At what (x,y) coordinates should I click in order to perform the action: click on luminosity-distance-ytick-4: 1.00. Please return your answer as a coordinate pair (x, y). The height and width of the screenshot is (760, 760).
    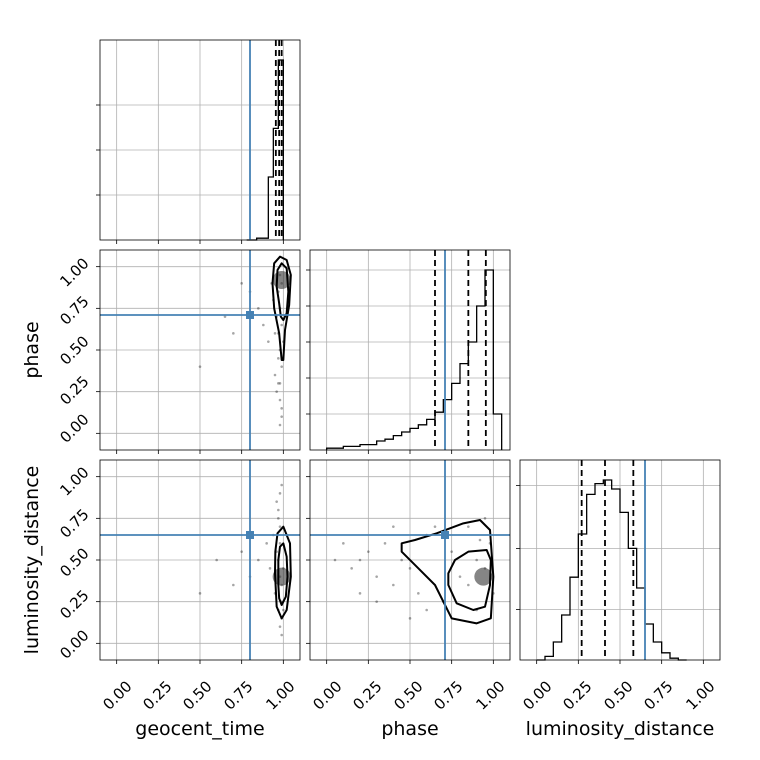
    Looking at the image, I should click on (74, 481).